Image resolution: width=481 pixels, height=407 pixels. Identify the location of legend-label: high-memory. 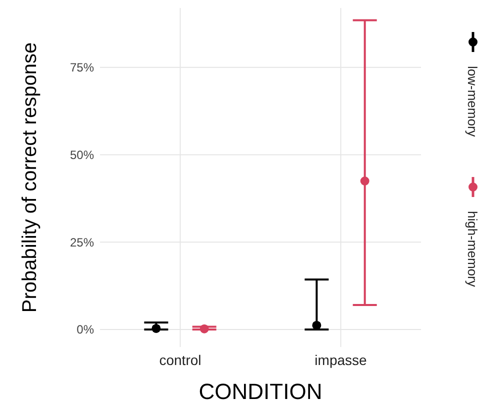
(472, 249).